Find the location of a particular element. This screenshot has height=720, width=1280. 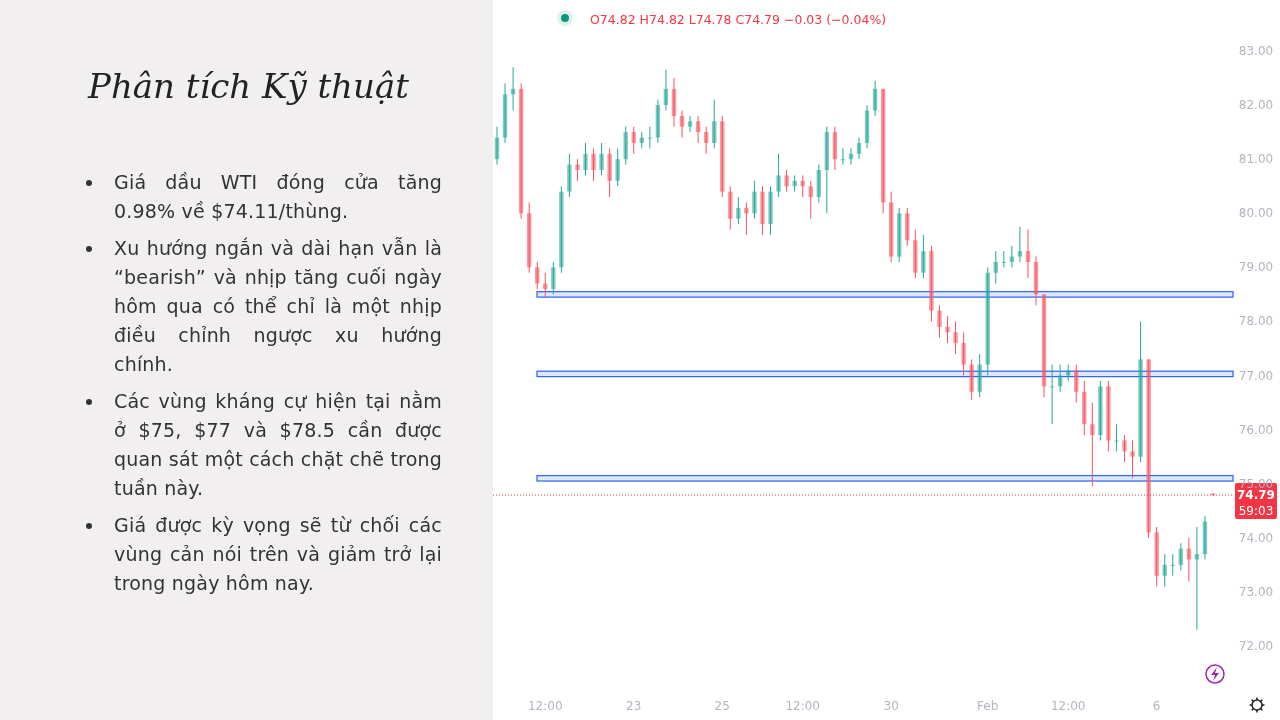

x-tick-label: 23 is located at coordinates (634, 706).